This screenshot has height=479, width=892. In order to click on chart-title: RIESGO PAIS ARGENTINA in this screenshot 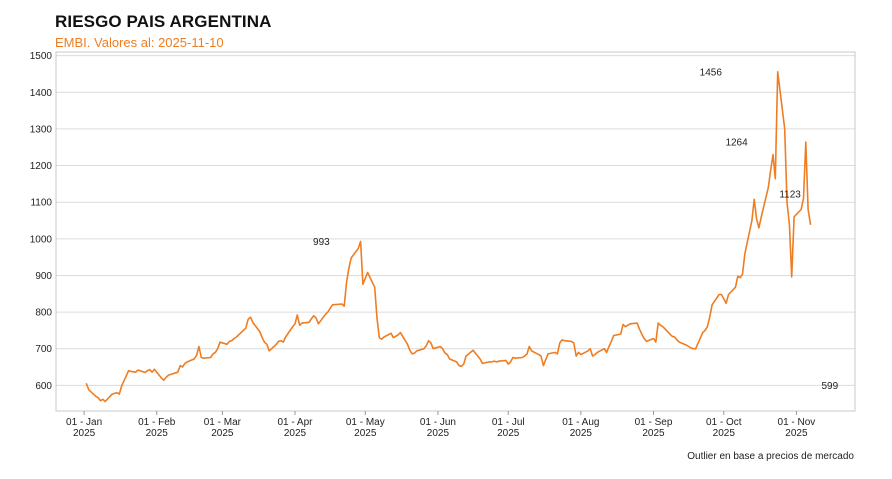, I will do `click(163, 21)`.